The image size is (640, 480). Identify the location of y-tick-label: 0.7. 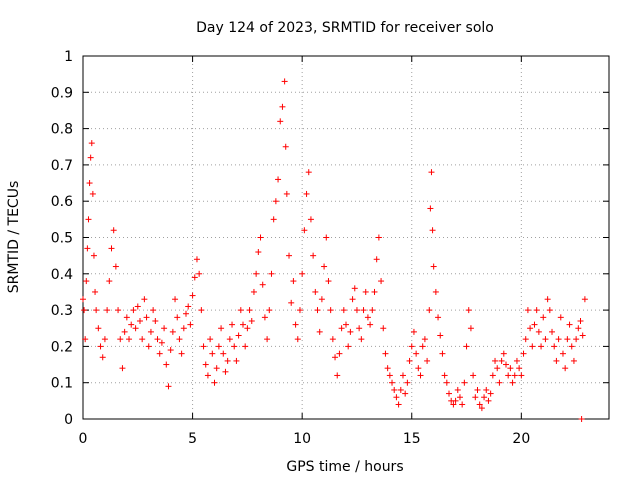
(62, 166).